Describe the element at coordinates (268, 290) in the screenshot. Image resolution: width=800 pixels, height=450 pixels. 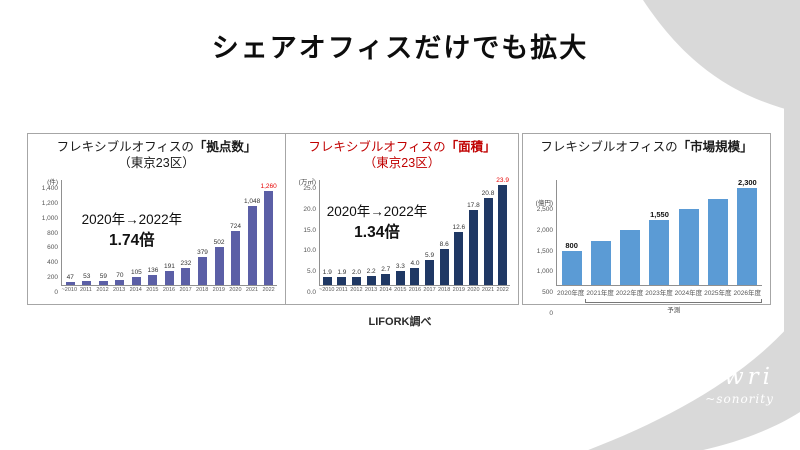
I see `x-tick-label: 2022` at that location.